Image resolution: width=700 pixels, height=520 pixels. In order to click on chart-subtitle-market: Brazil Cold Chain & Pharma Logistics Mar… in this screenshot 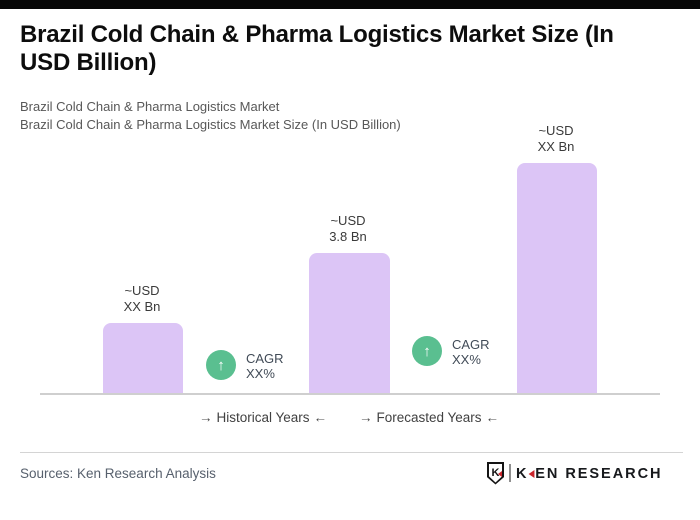, I will do `click(150, 106)`.